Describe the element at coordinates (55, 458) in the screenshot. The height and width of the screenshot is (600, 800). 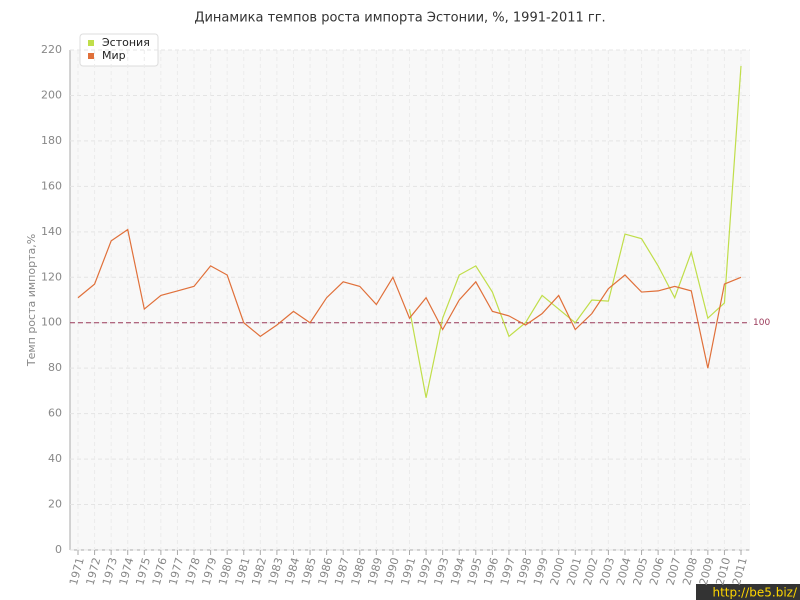
I see `y-tick-label: 40` at that location.